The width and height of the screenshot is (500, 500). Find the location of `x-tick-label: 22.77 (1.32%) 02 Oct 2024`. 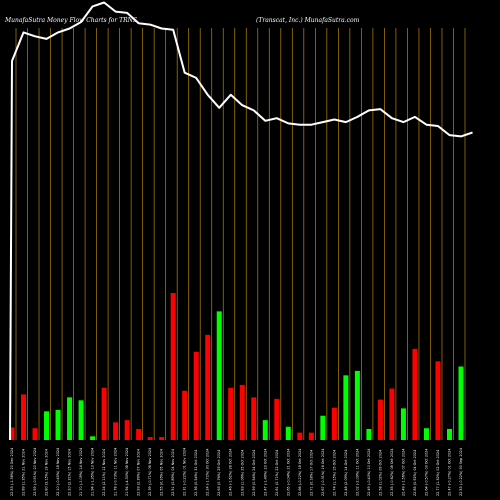

x-tick-label: 22.77 (1.32%) 02 Oct 2024 is located at coordinates (438, 473).